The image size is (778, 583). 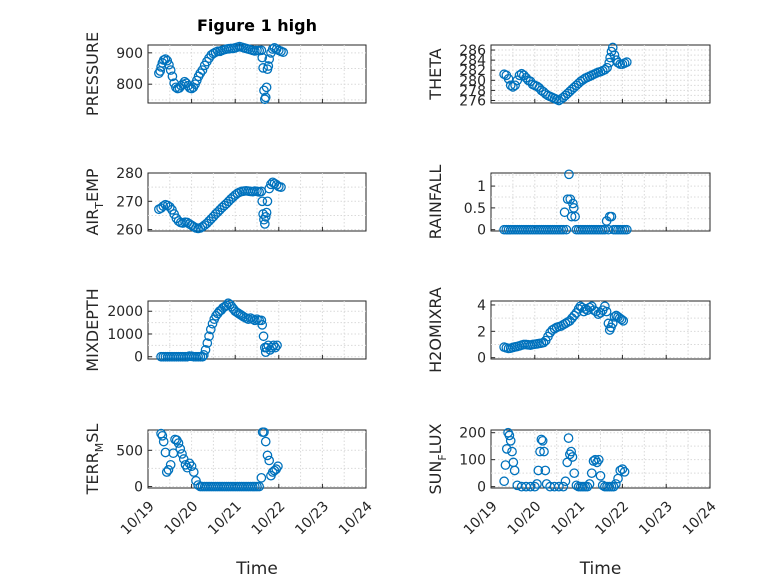 I want to click on y-axis-label: H2OMIXRA, so click(x=435, y=330).